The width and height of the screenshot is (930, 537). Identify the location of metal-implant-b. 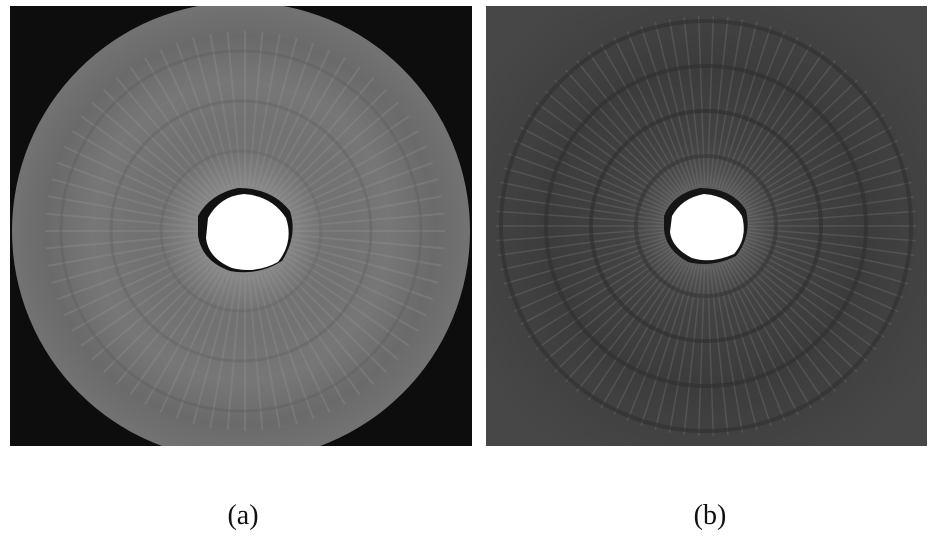
(707, 227).